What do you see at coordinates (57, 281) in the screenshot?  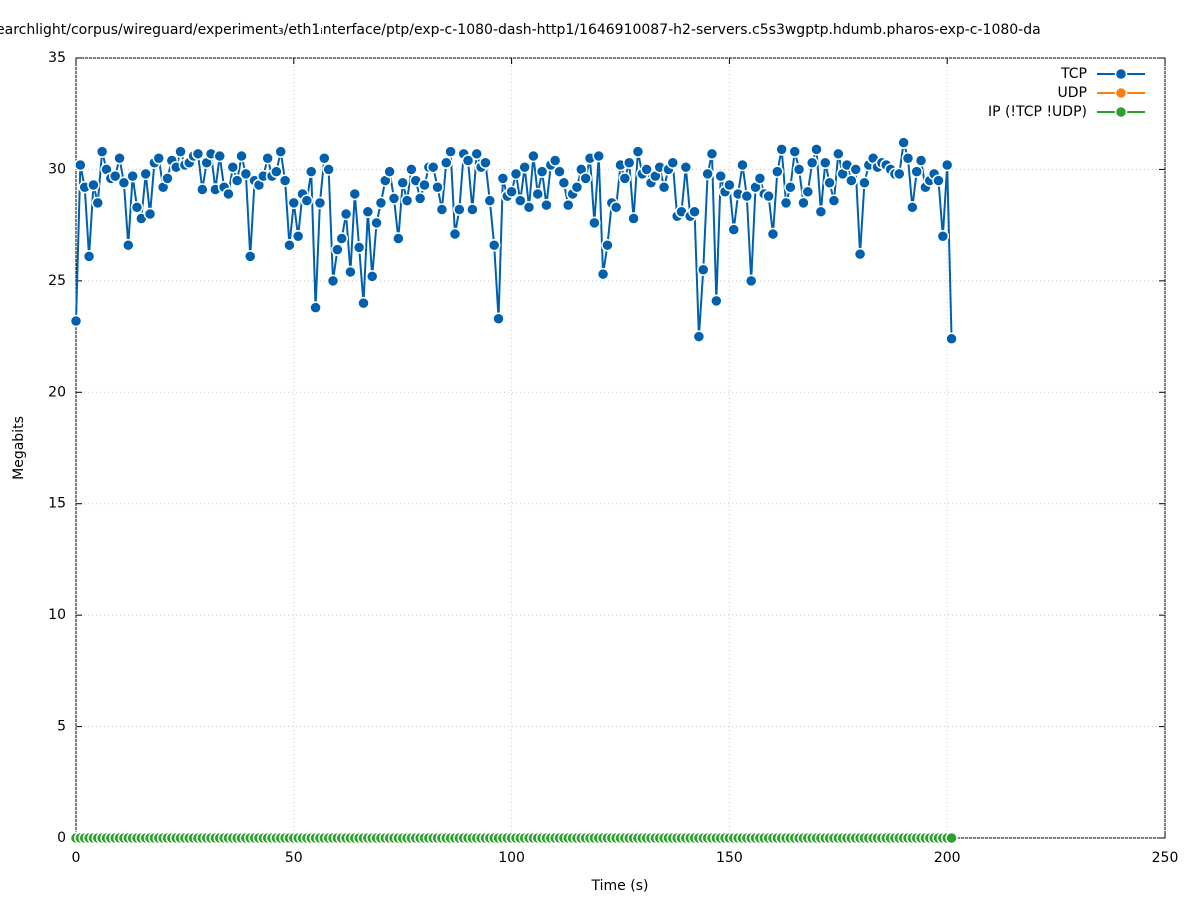 I see `y-tick-label: 25` at bounding box center [57, 281].